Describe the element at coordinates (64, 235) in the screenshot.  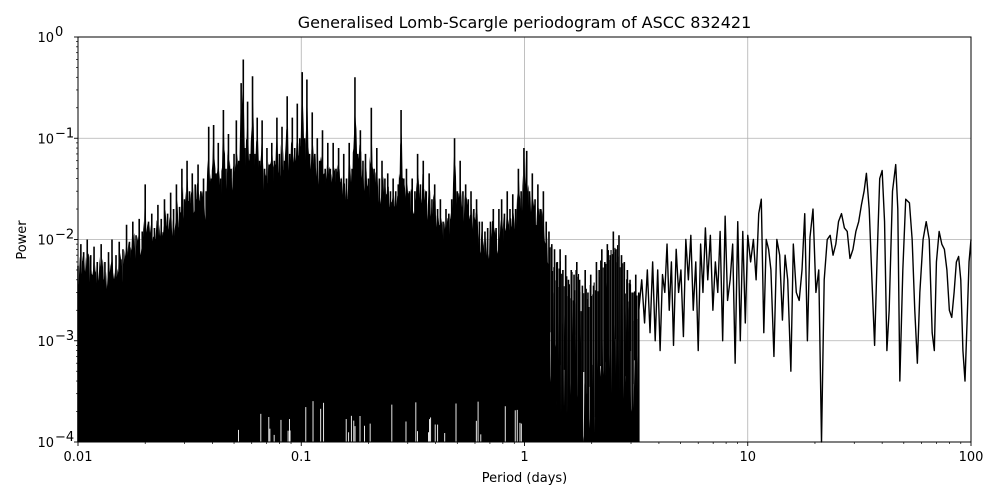
I see `y-tick-exponent: −2` at that location.